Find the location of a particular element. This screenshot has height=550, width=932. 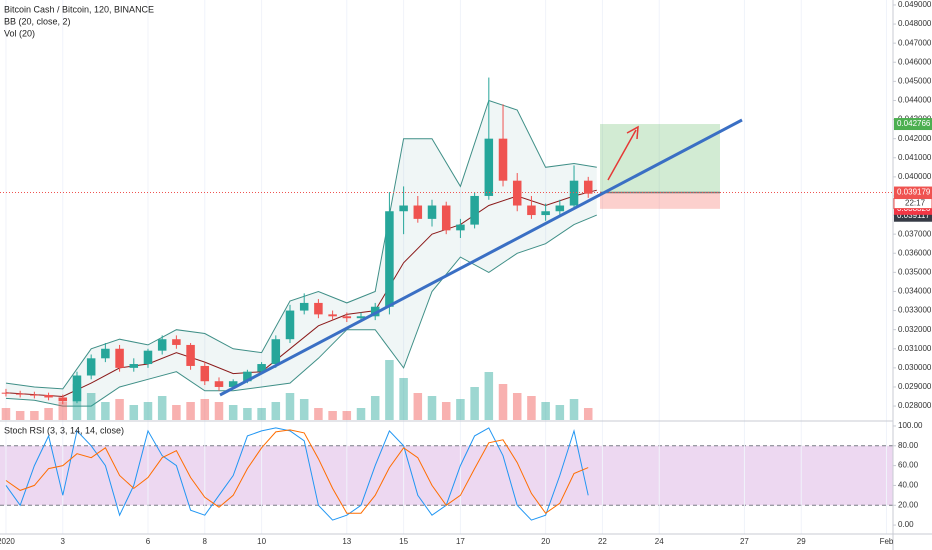

y-tick-label: 0.033000 is located at coordinates (915, 310).